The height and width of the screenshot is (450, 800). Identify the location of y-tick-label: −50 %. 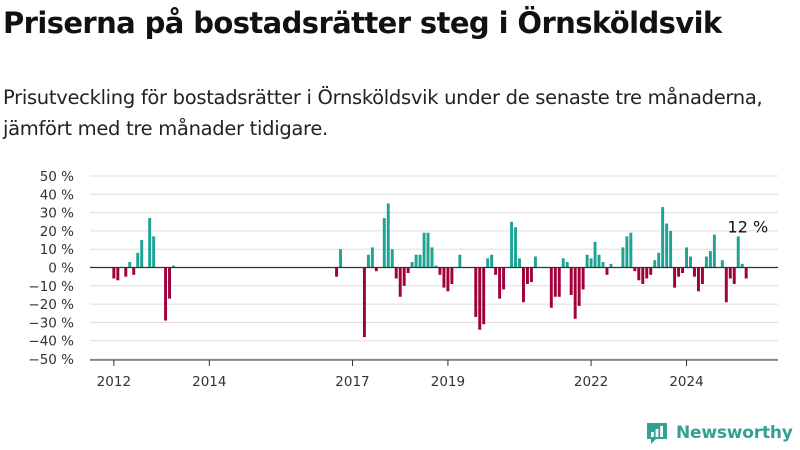
(51, 360).